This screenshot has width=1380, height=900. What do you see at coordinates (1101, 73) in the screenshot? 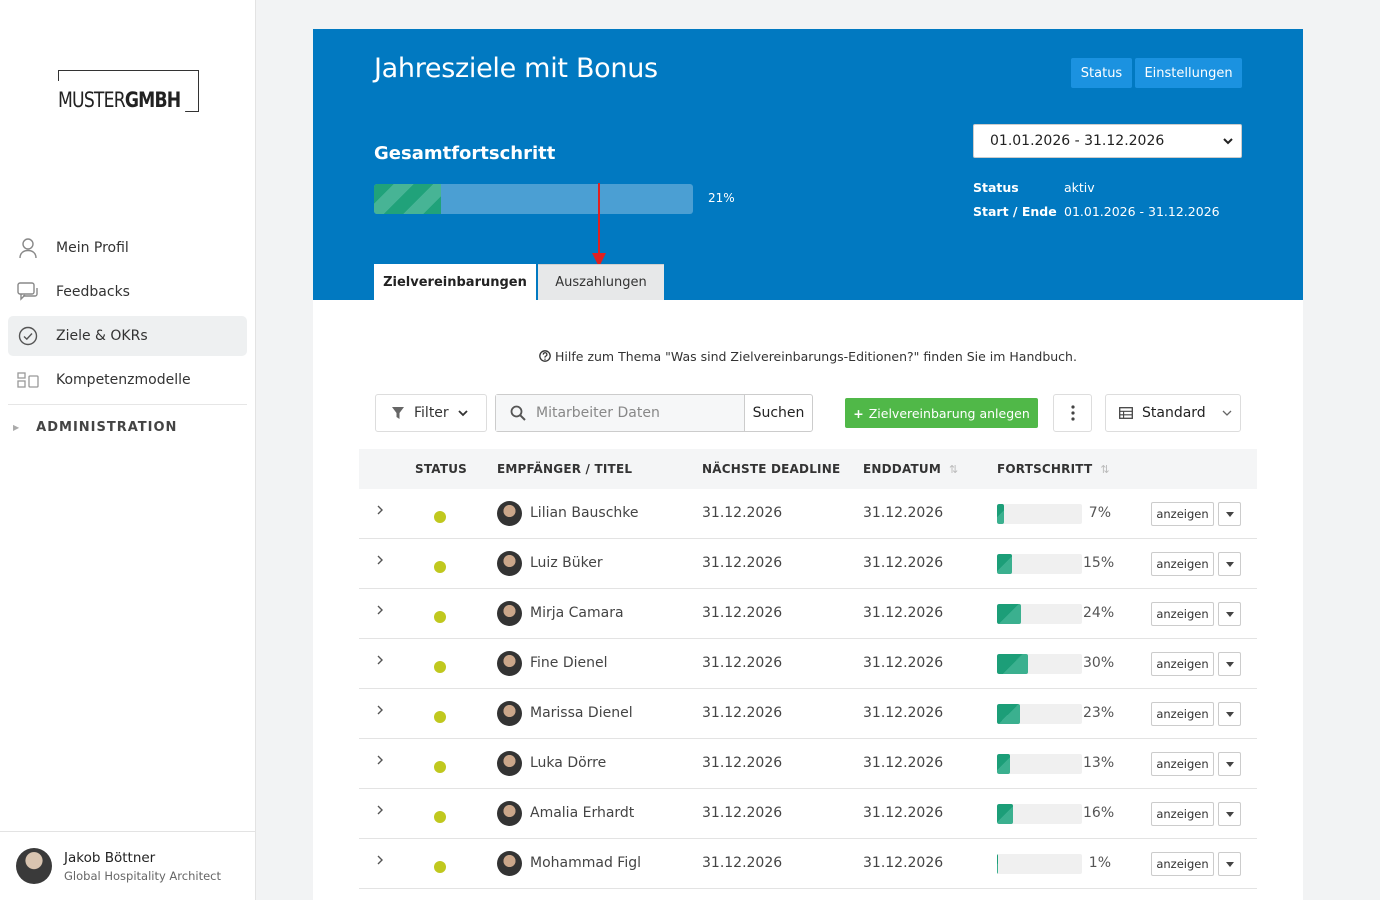
I see `status-button: Status` at bounding box center [1101, 73].